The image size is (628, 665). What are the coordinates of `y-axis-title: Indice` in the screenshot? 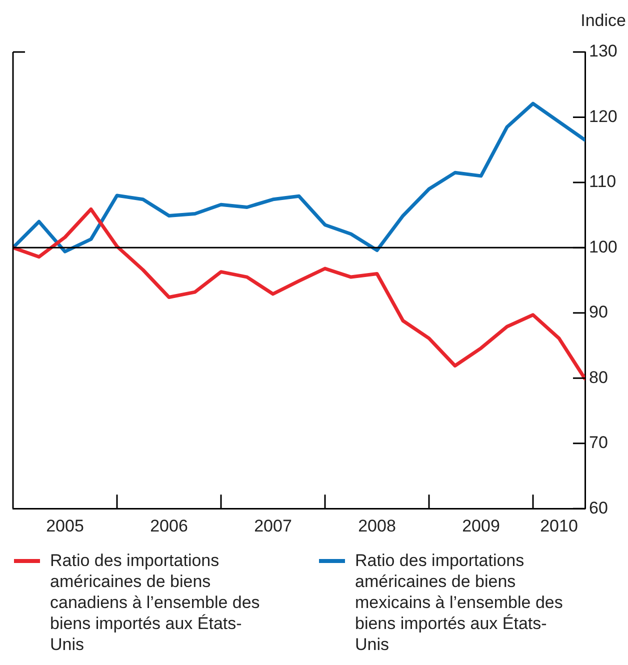 It's located at (603, 20).